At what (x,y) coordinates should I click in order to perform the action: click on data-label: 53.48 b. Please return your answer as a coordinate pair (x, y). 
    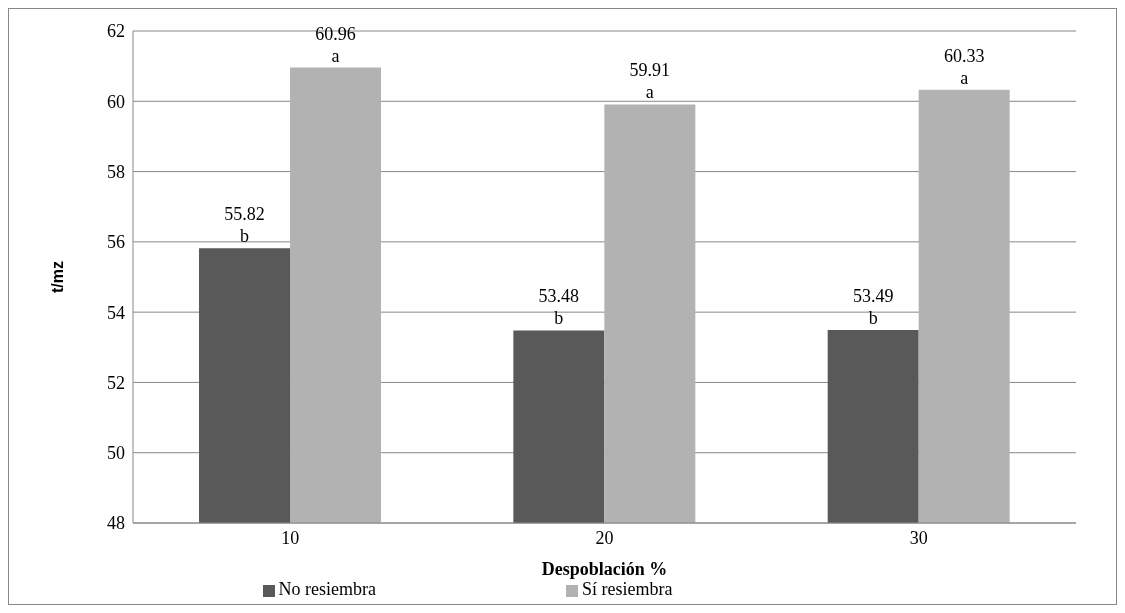
    Looking at the image, I should click on (559, 307).